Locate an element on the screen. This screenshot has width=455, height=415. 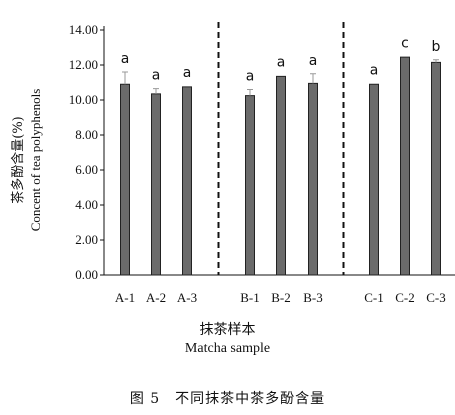
y-tick-label: 6.00 is located at coordinates (86, 169).